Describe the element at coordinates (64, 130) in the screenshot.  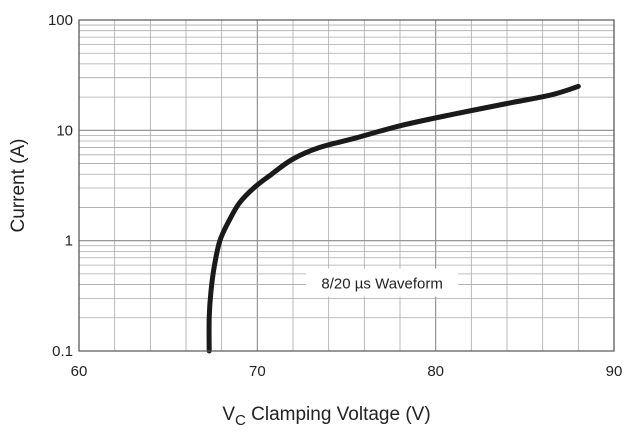
I see `y-tick-label: 10` at that location.